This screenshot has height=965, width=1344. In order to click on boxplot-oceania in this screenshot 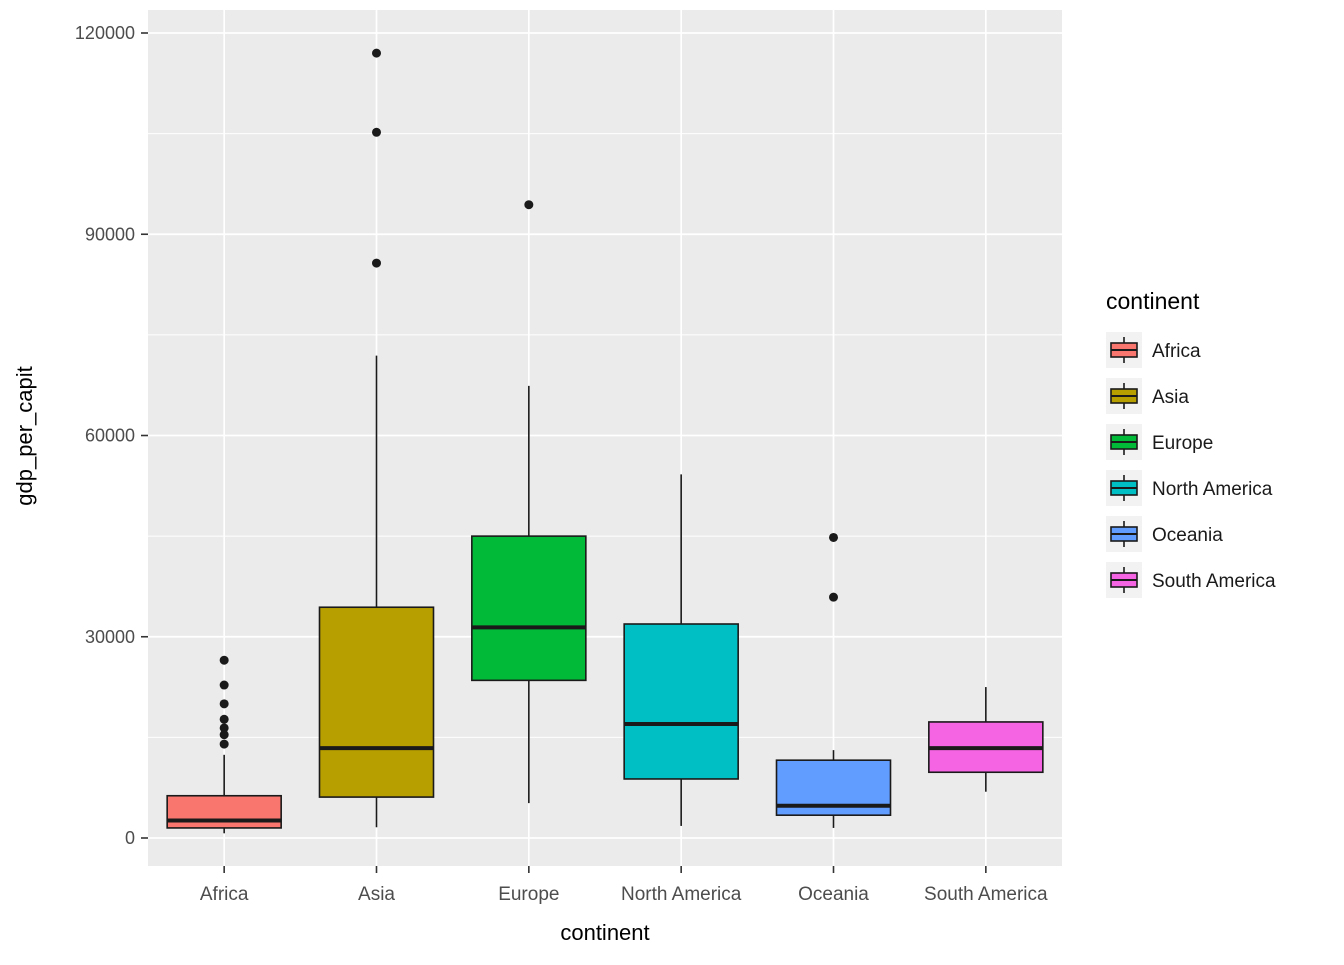, I will do `click(833, 680)`.